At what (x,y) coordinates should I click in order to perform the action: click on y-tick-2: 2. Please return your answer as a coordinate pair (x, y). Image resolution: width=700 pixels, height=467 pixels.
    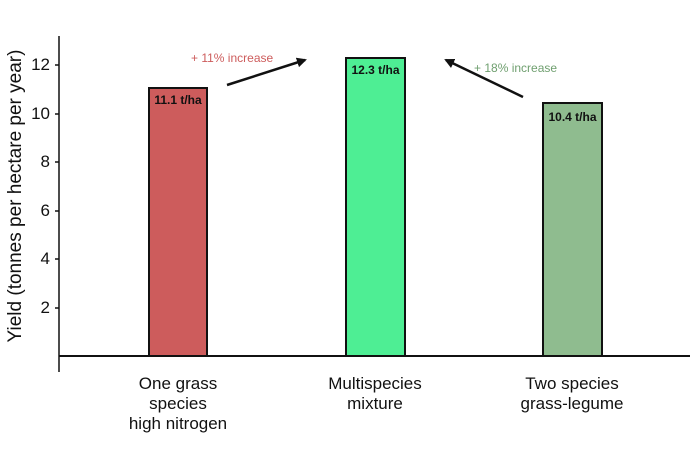
    Looking at the image, I should click on (45, 307).